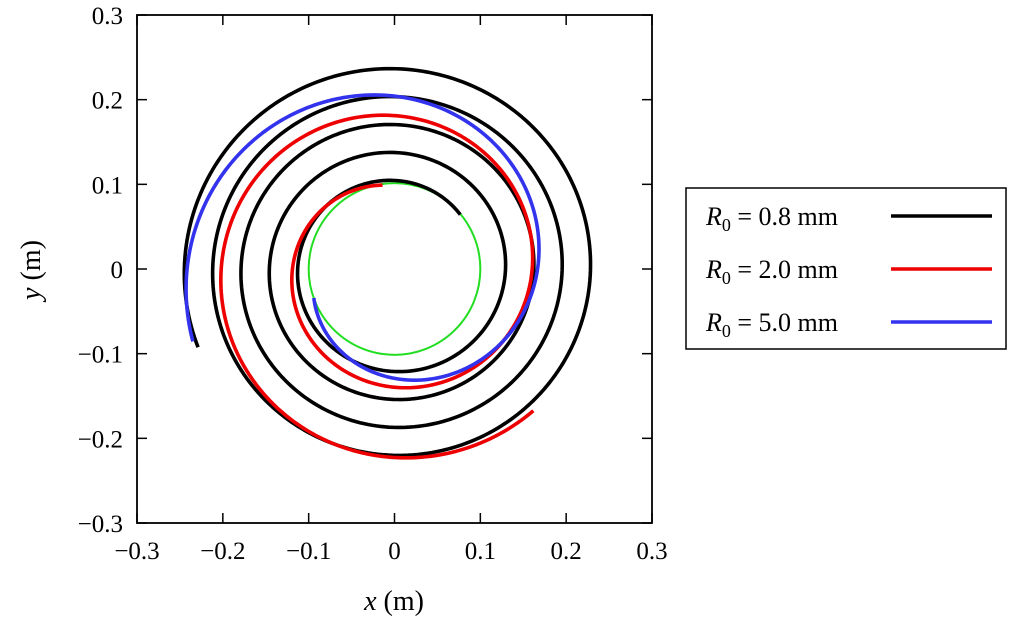 This screenshot has width=1015, height=623. What do you see at coordinates (771, 324) in the screenshot?
I see `legend-label: R0 = 5.0 mm` at bounding box center [771, 324].